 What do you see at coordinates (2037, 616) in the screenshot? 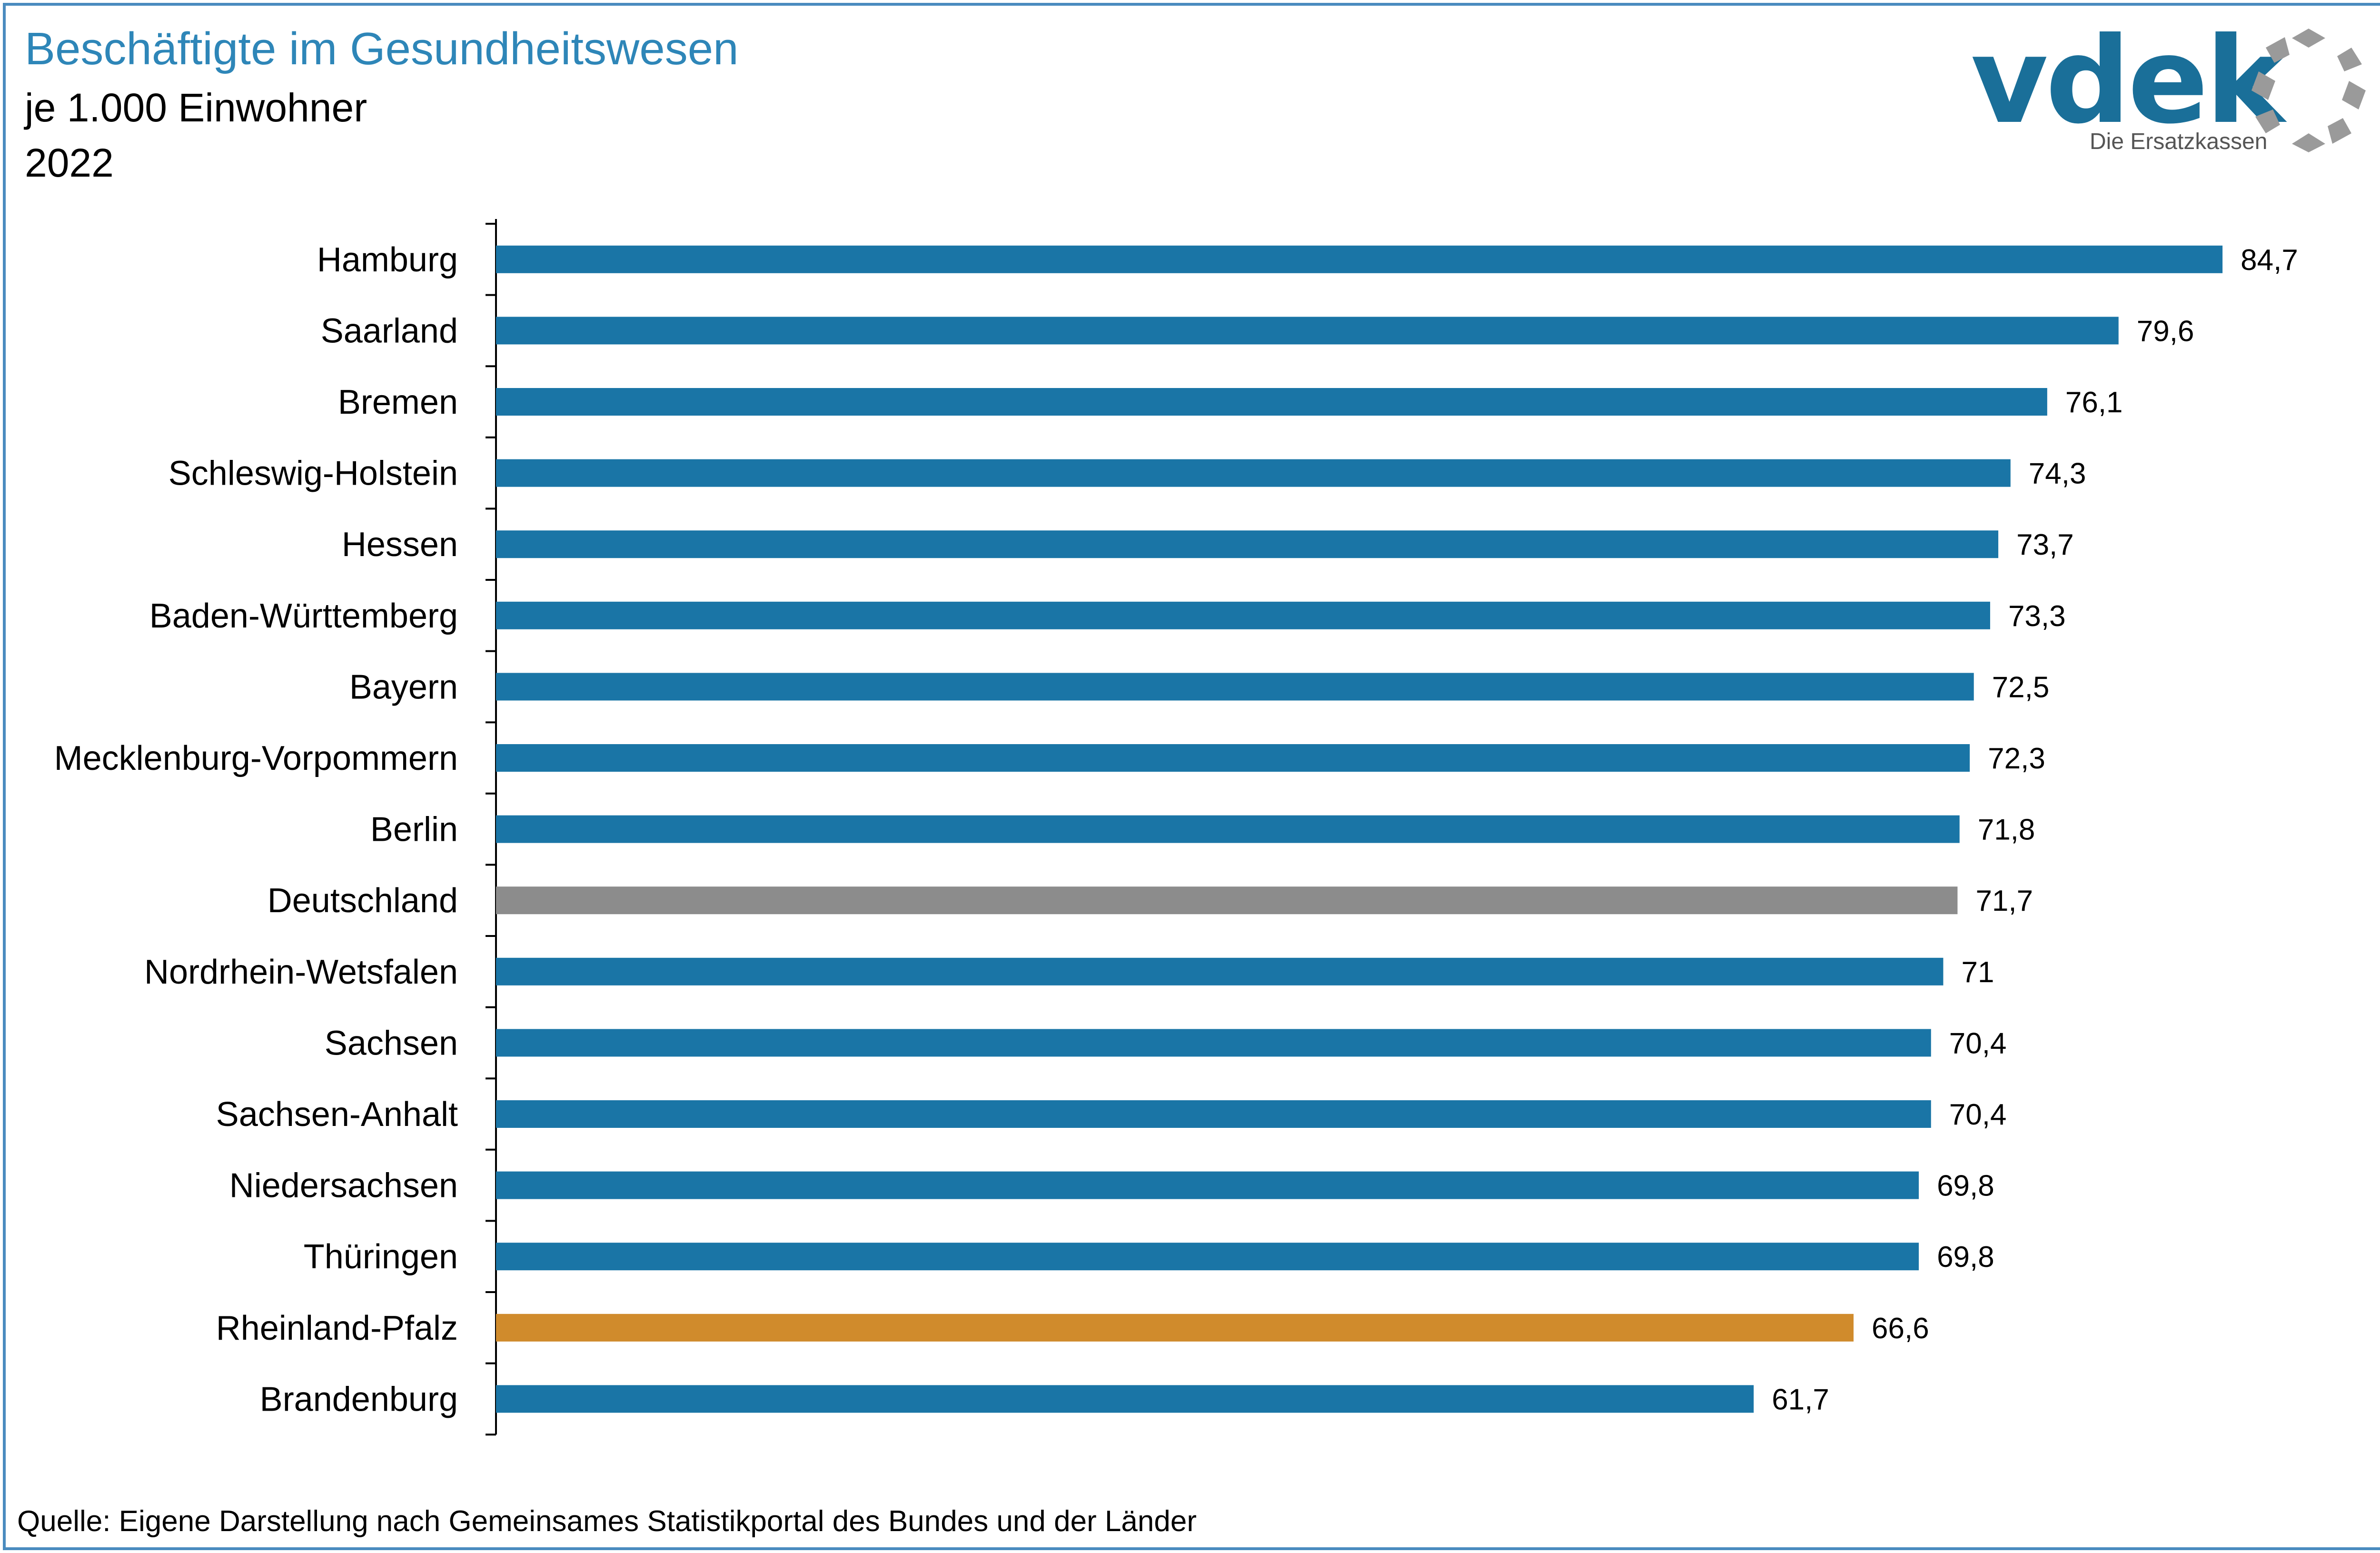
I see `value-label: 73,3` at bounding box center [2037, 616].